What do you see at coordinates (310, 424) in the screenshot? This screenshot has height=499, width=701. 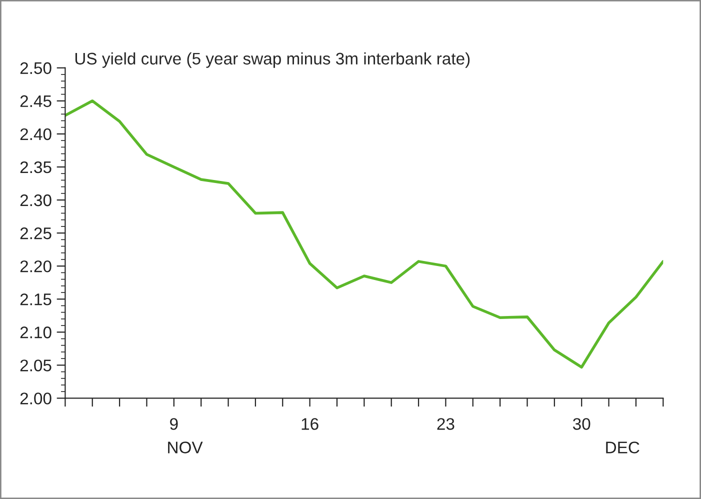 I see `x-tick-label: 16` at bounding box center [310, 424].